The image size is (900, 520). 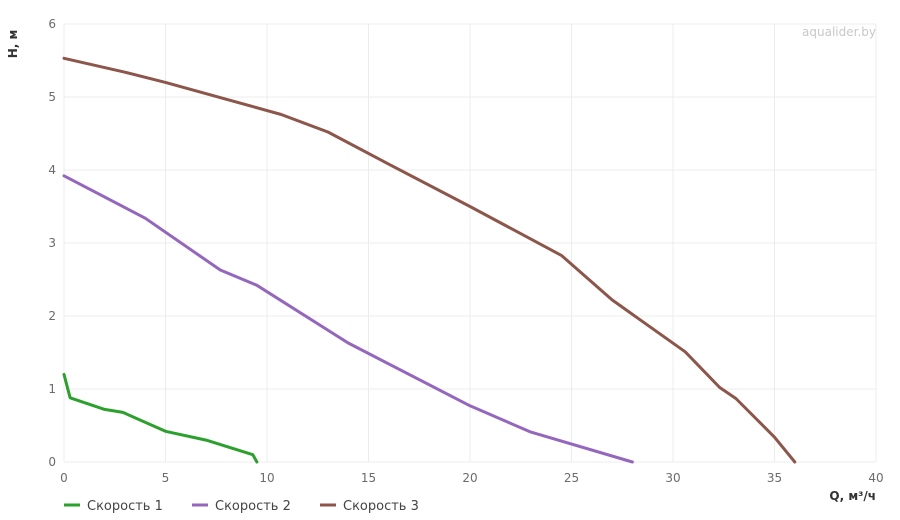 What do you see at coordinates (381, 506) in the screenshot?
I see `legend-label: Скорость 3` at bounding box center [381, 506].